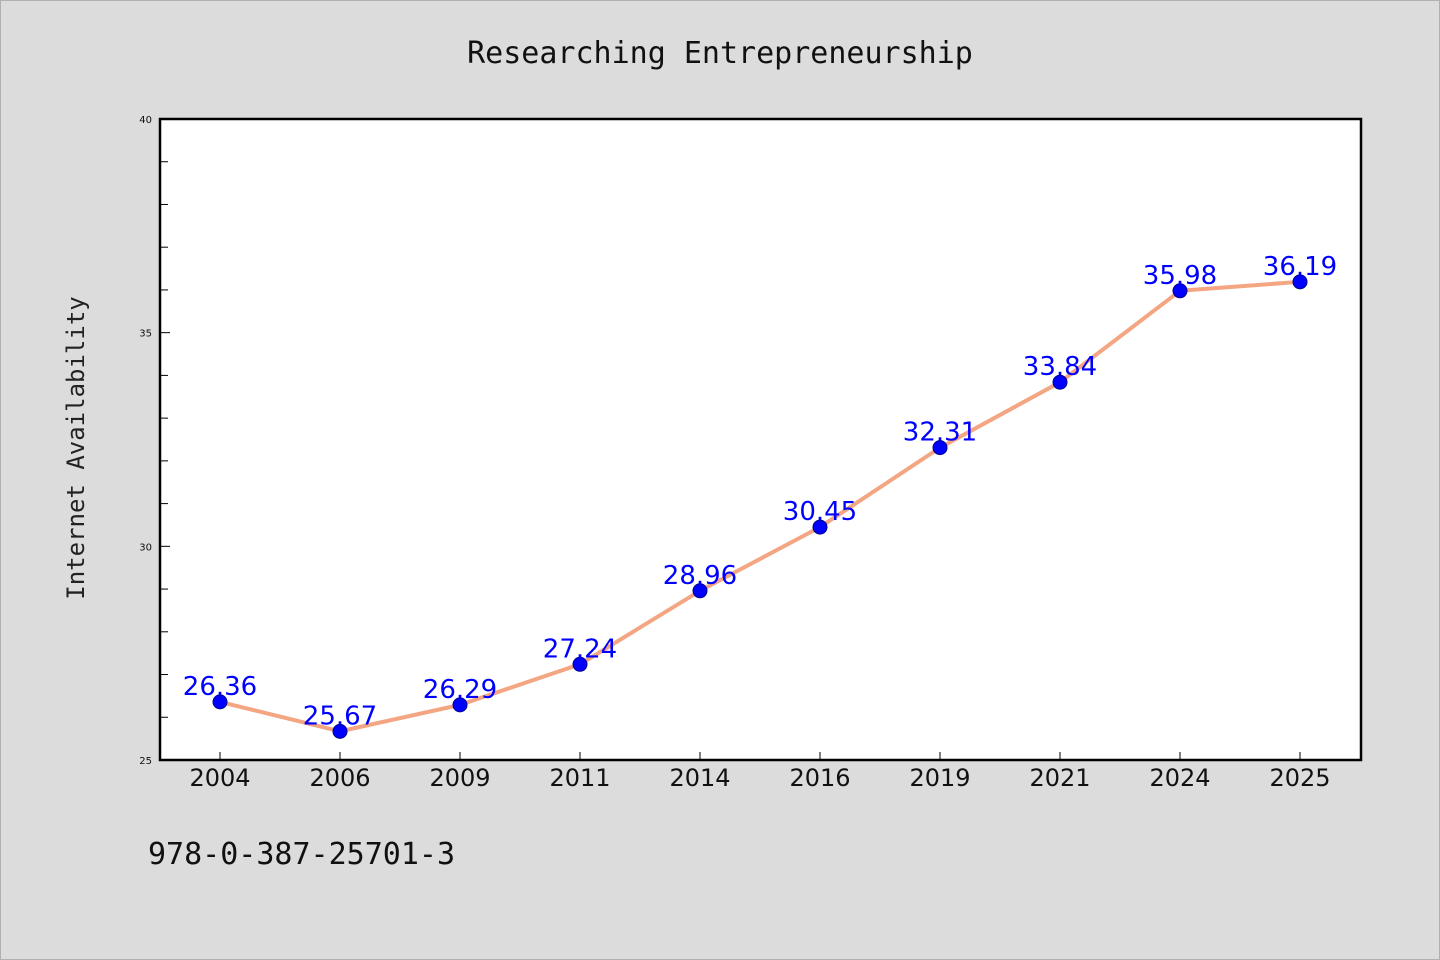  I want to click on y-tick-label: 25, so click(145, 761).